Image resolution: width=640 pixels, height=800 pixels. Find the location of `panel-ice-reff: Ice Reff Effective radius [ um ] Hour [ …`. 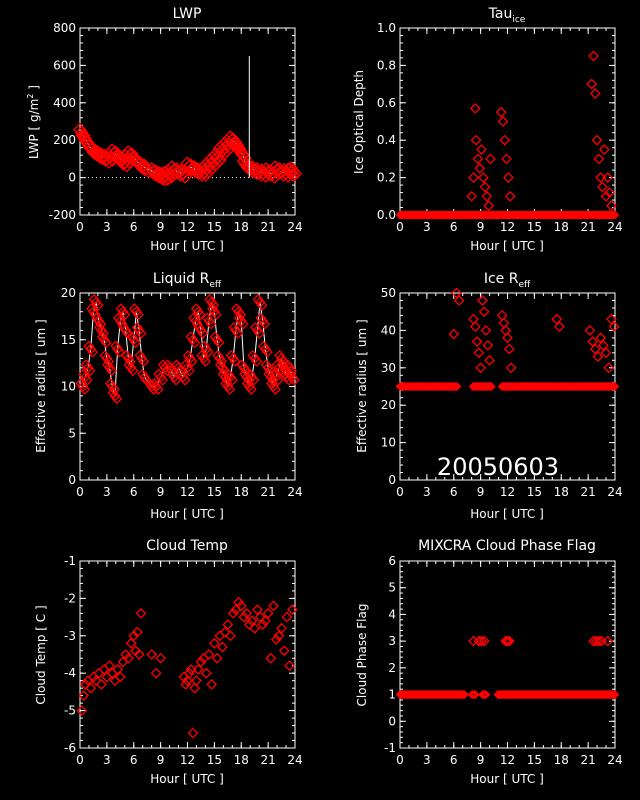

panel-ice-reff: Ice Reff Effective radius [ um ] Hour [ … is located at coordinates (489, 396).